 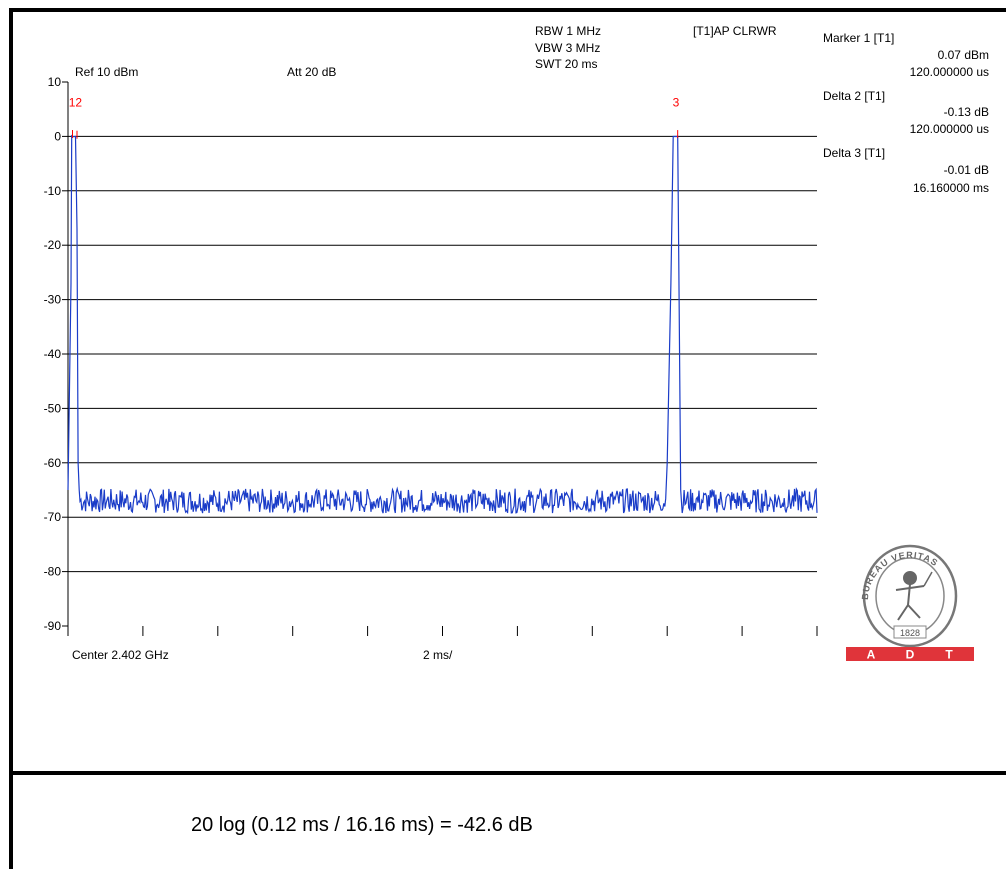 What do you see at coordinates (53, 245) in the screenshot?
I see `y-tick-label: -20` at bounding box center [53, 245].